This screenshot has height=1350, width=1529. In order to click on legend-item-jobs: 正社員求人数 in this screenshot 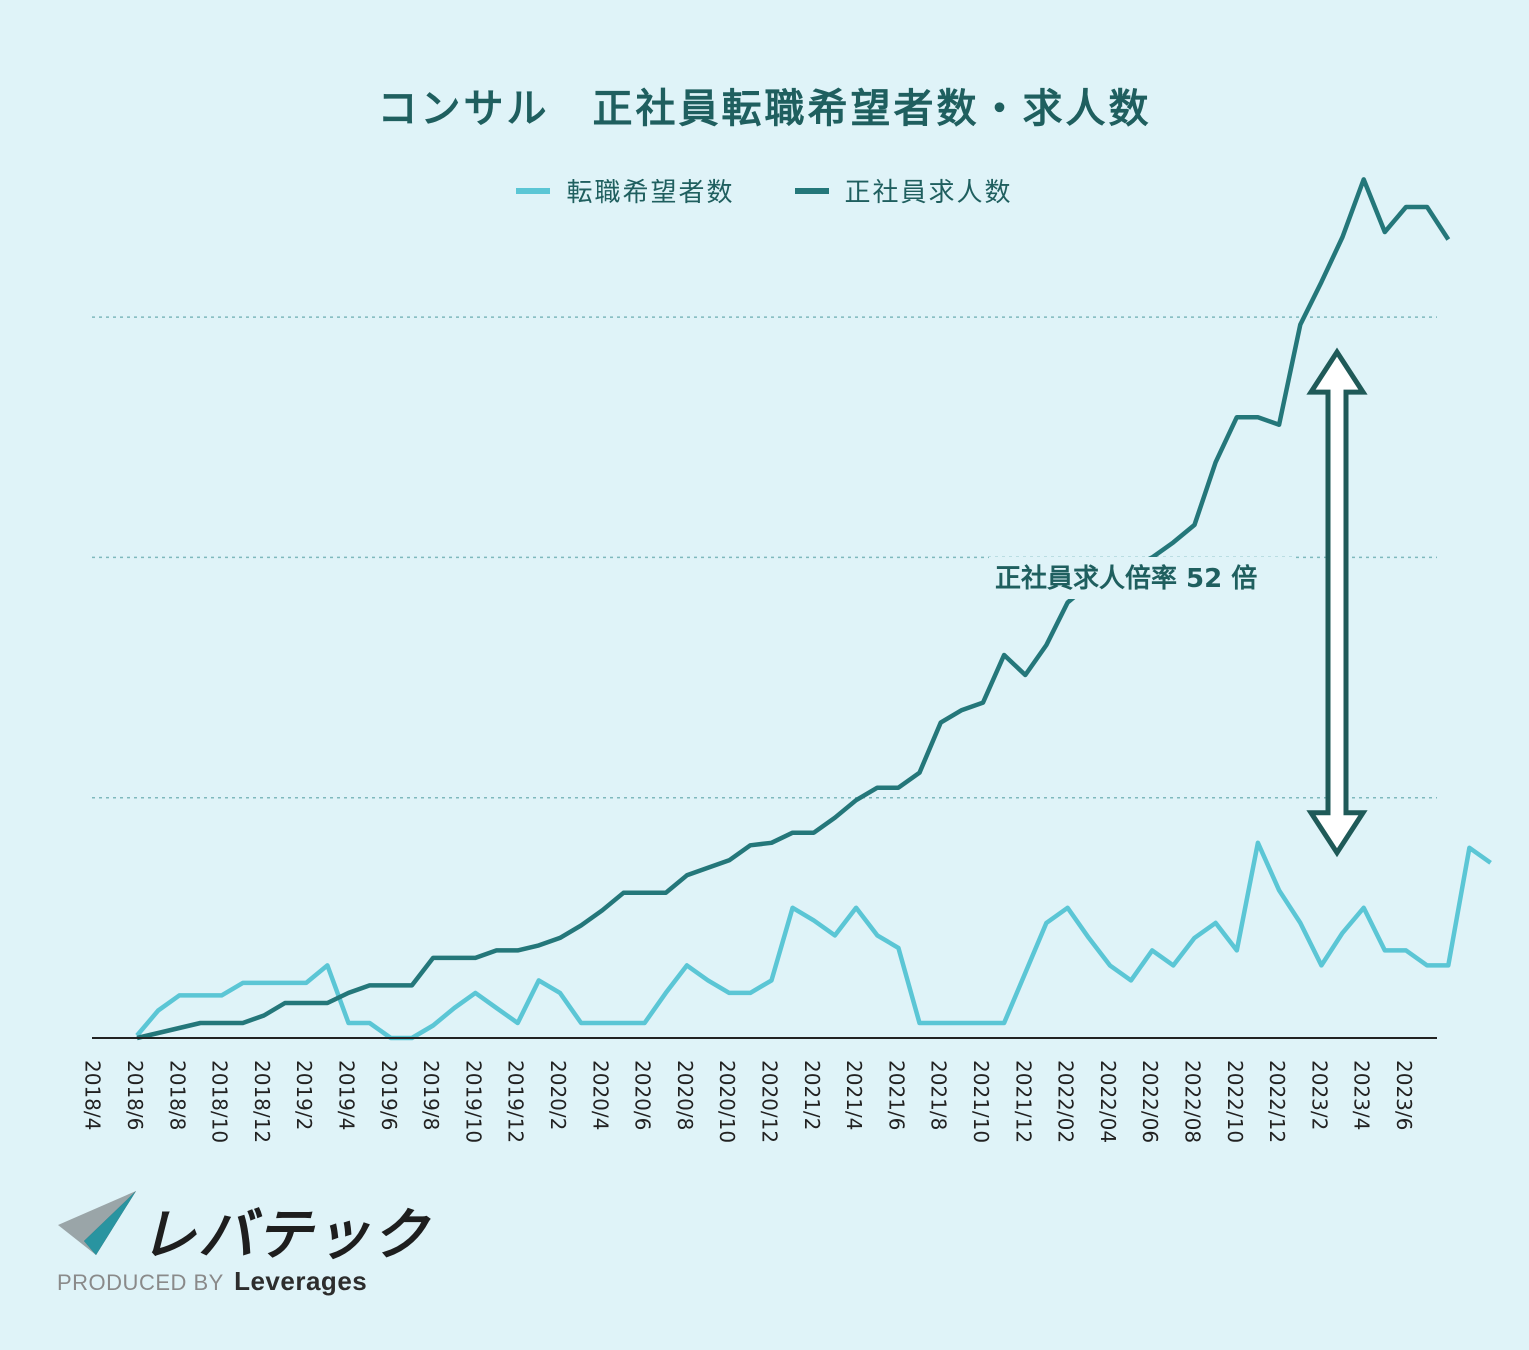, I will do `click(903, 190)`.